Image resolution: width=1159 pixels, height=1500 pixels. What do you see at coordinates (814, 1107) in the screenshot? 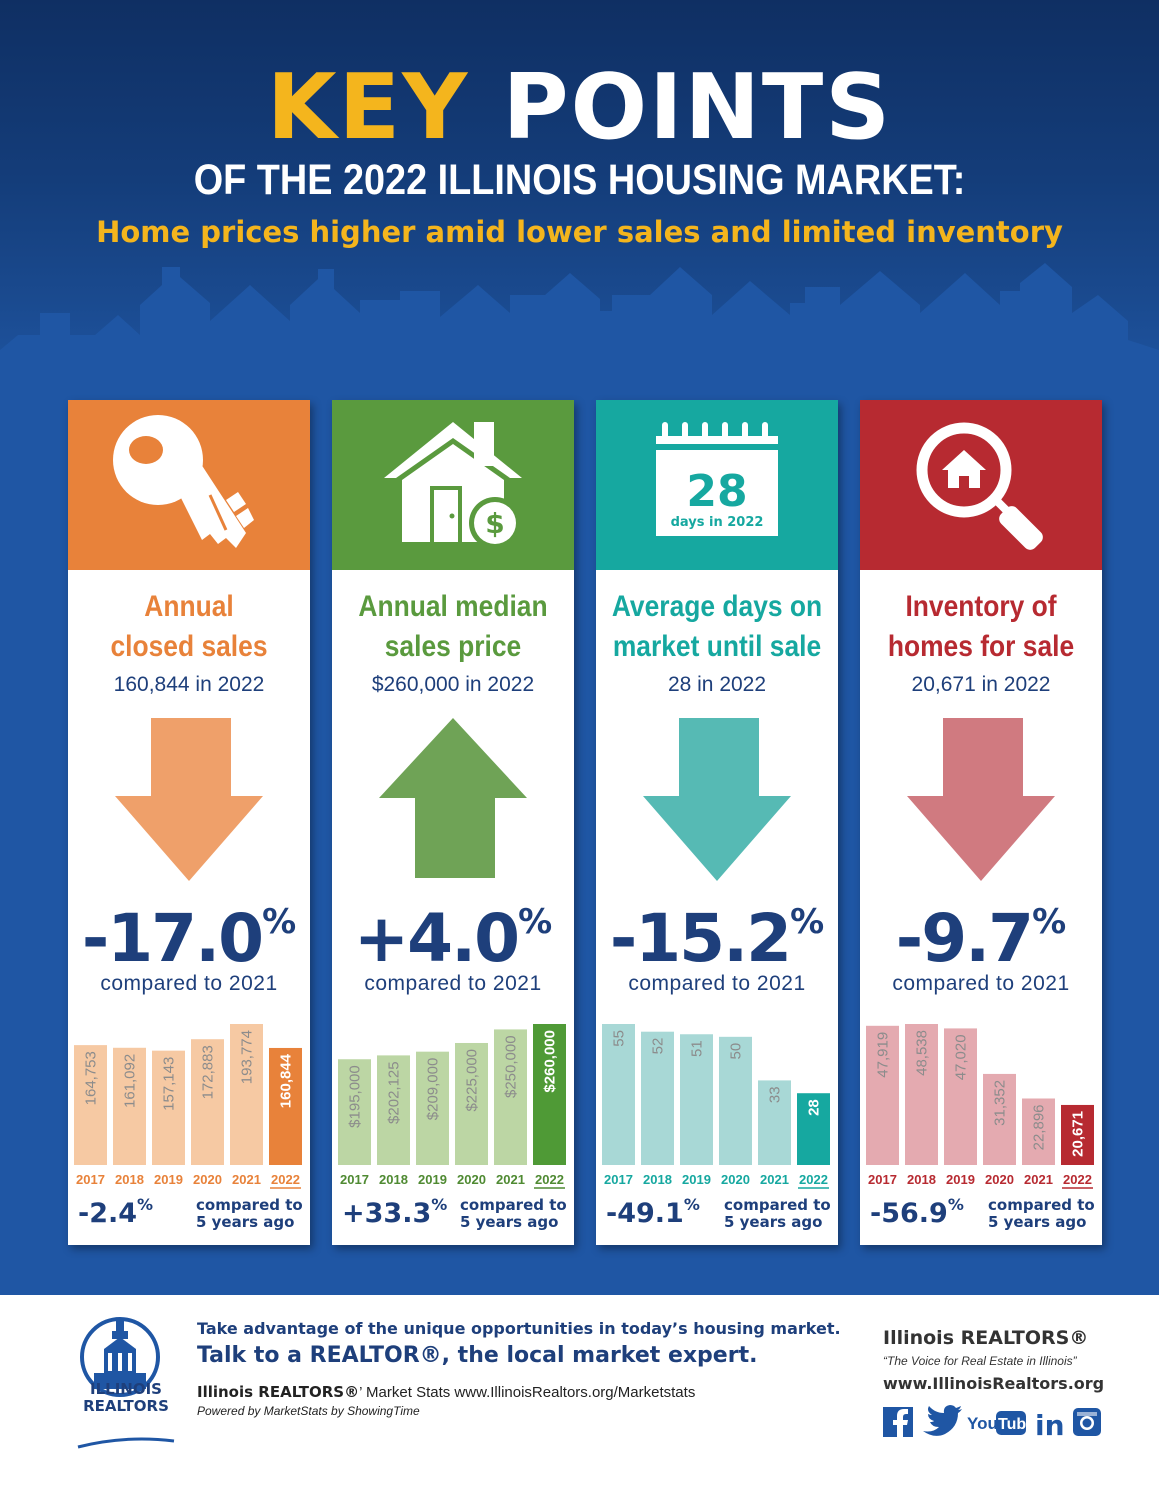
I see `bar-value-label: 28` at bounding box center [814, 1107].